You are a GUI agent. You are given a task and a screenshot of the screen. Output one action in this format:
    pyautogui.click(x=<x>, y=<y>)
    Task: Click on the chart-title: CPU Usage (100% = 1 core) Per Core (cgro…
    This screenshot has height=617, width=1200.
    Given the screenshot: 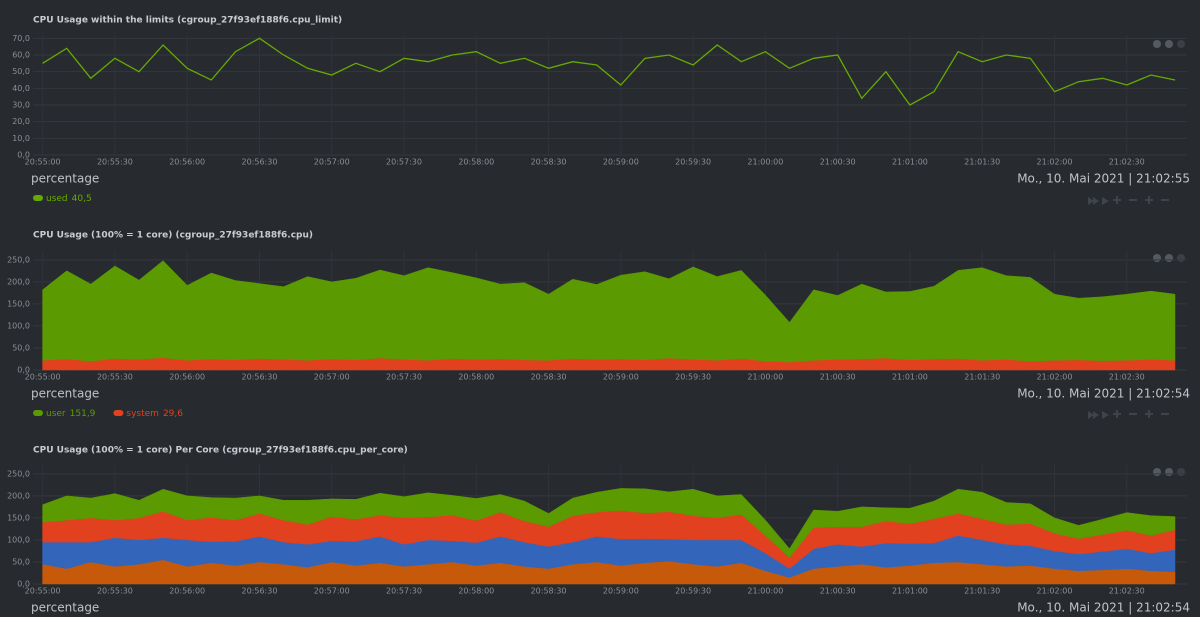 What is the action you would take?
    pyautogui.click(x=220, y=451)
    